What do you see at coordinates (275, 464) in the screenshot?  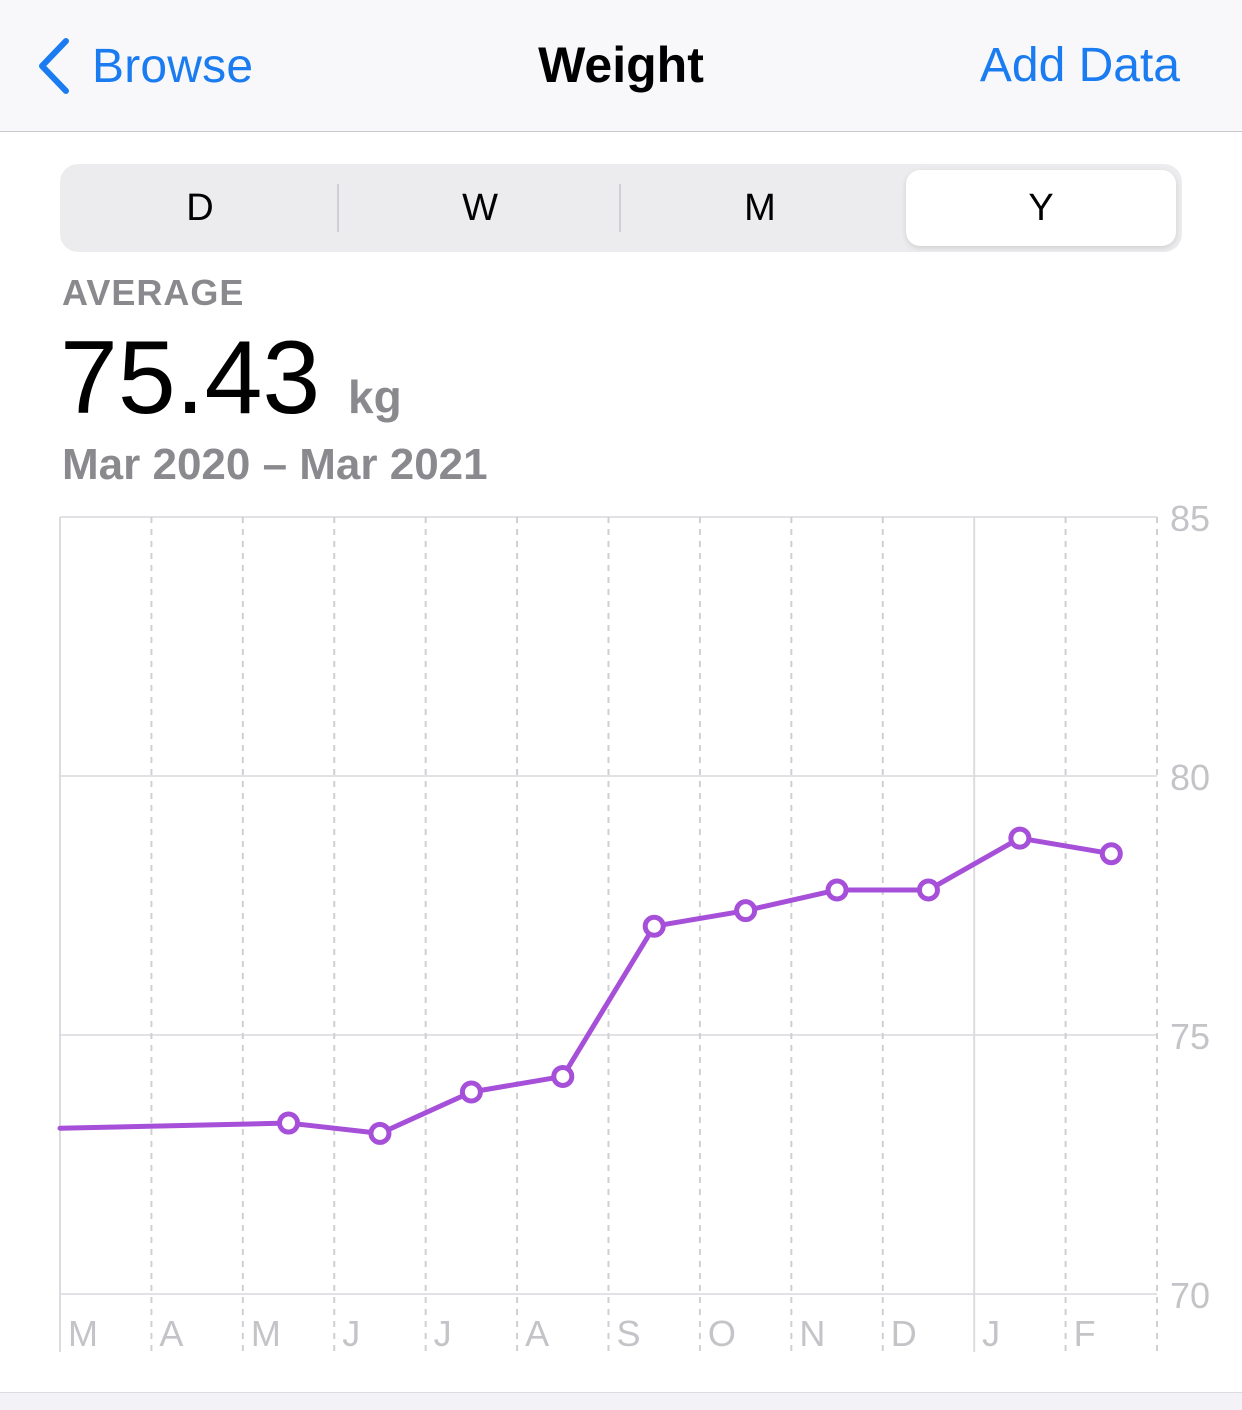 I see `date-range: Mar 2020 – Mar 2021` at bounding box center [275, 464].